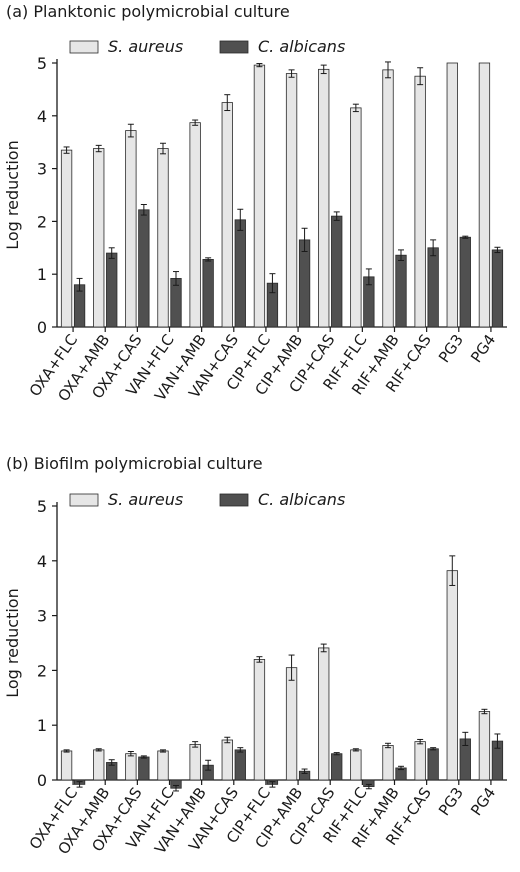 The height and width of the screenshot is (872, 520). Describe the element at coordinates (134, 463) in the screenshot. I see `panel-b-title: (b) Biofilm polymicrobial culture` at that location.